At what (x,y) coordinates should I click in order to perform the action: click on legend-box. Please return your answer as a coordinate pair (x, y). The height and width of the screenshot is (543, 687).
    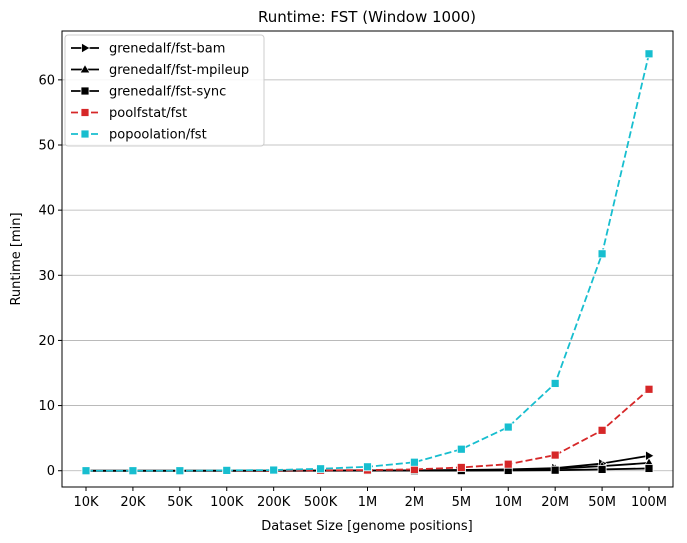
    Looking at the image, I should click on (164, 90).